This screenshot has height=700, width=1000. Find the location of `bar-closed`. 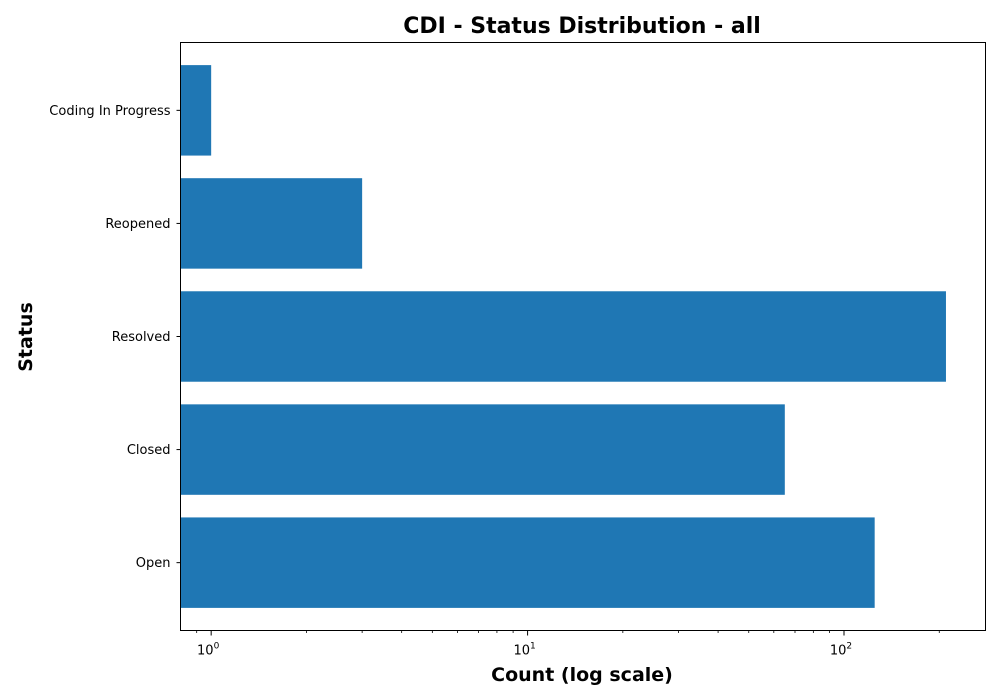

bar-closed is located at coordinates (482, 449).